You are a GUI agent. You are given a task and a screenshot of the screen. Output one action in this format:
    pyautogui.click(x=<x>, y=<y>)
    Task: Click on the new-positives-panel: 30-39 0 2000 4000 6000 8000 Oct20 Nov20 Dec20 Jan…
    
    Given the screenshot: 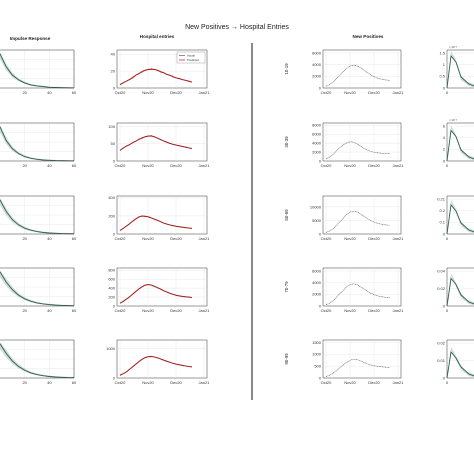 What is the action you would take?
    pyautogui.click(x=344, y=145)
    